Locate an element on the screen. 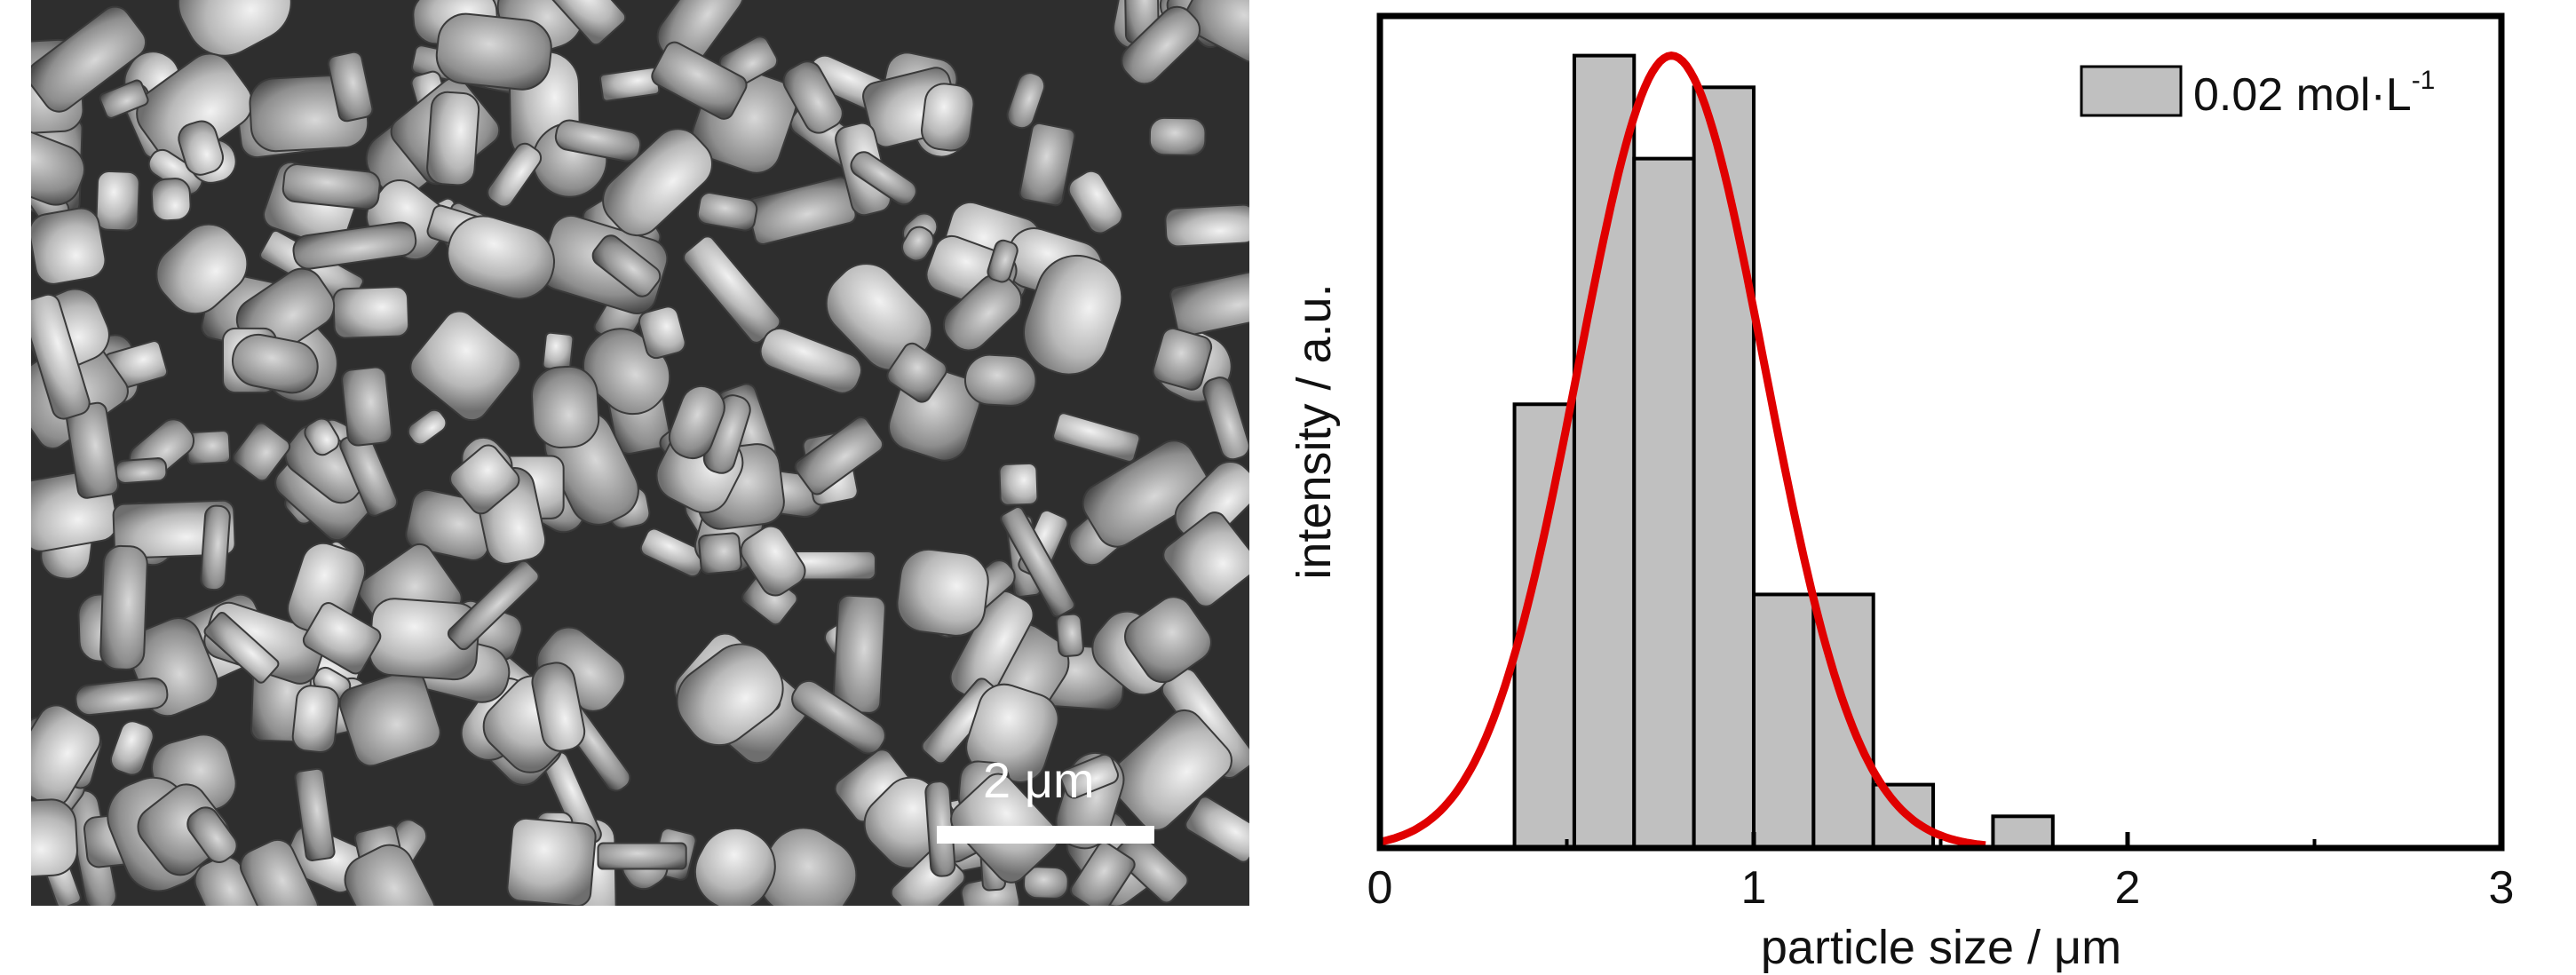 The height and width of the screenshot is (975, 2576). x-tick-label-2: 2 is located at coordinates (2128, 888).